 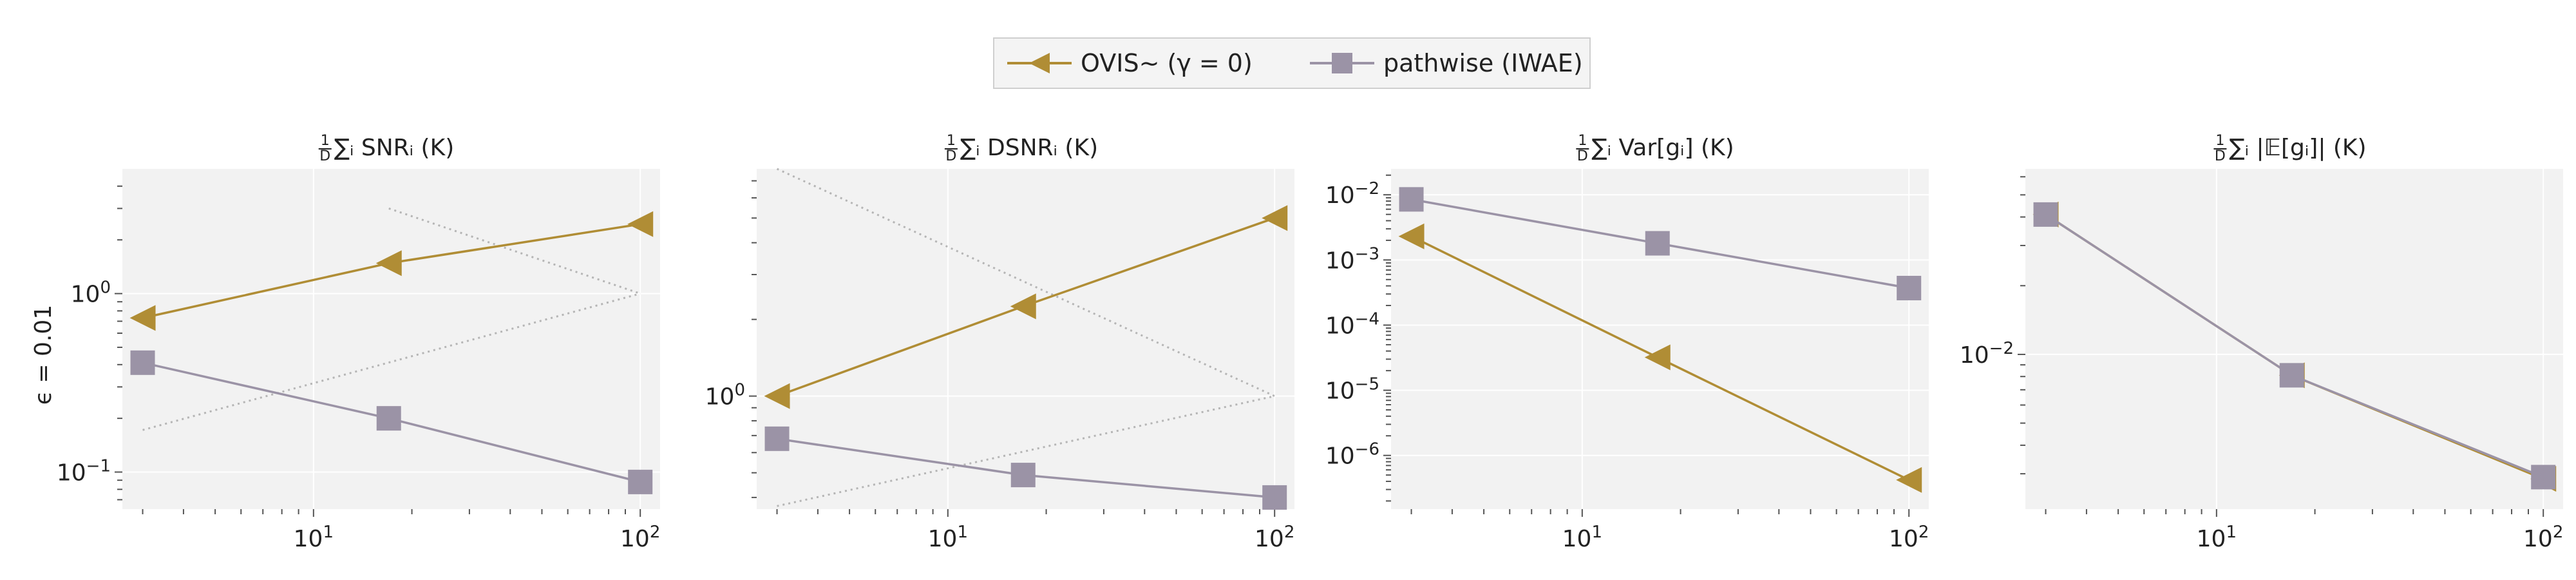 I want to click on legend-entry-ovis: OVIS∼ (γ = 0), so click(x=1130, y=63).